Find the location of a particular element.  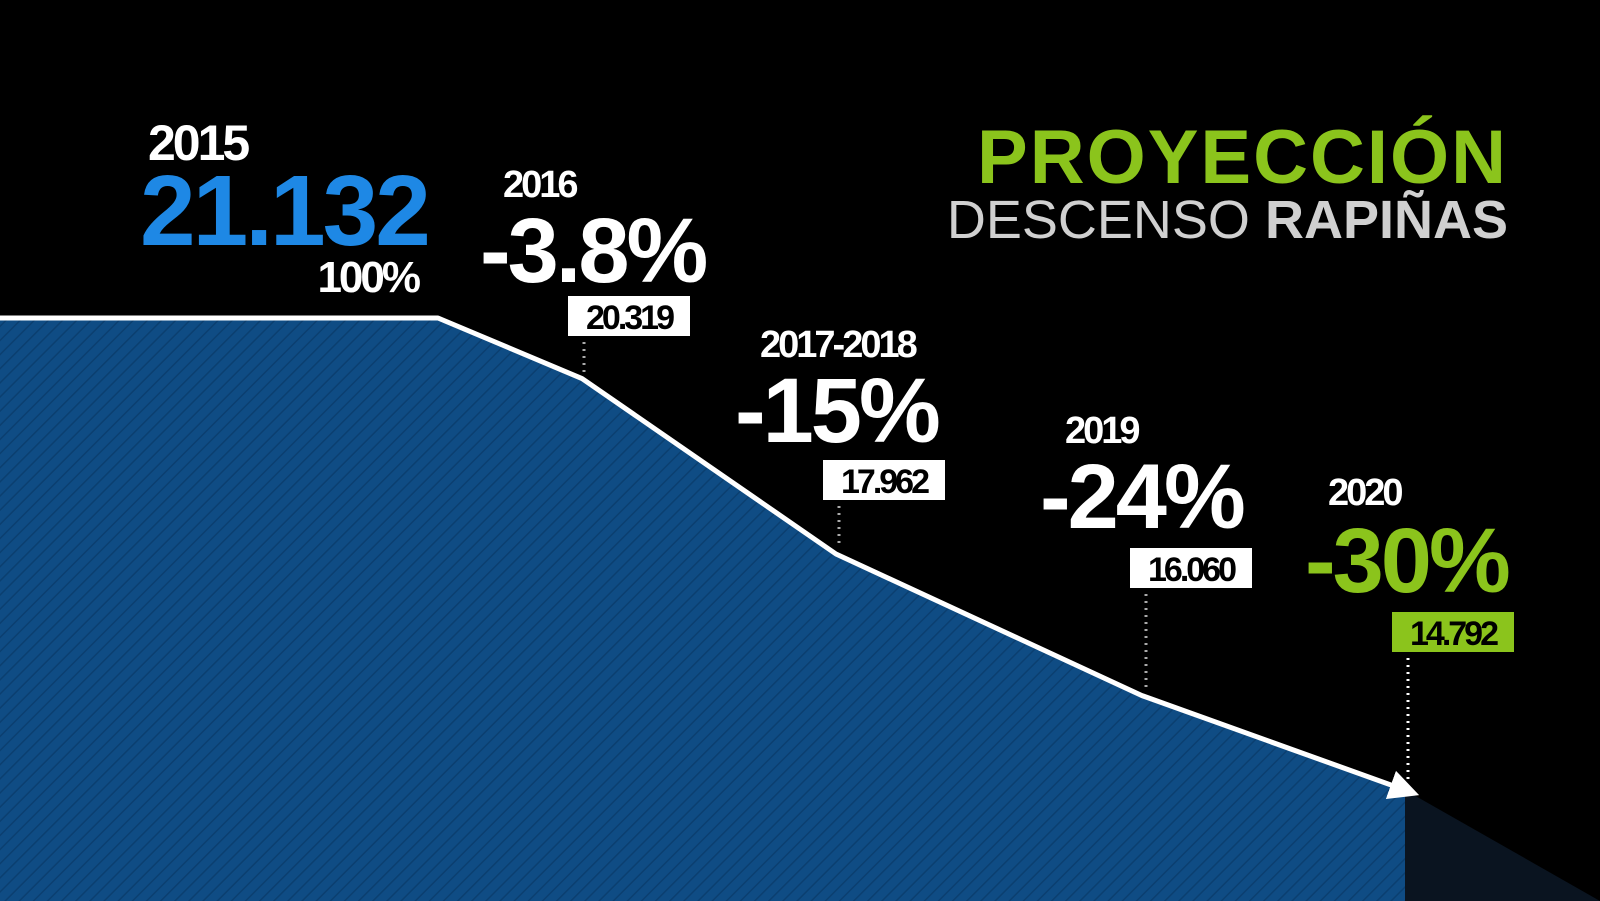

value-label: 21.132 is located at coordinates (284, 211).